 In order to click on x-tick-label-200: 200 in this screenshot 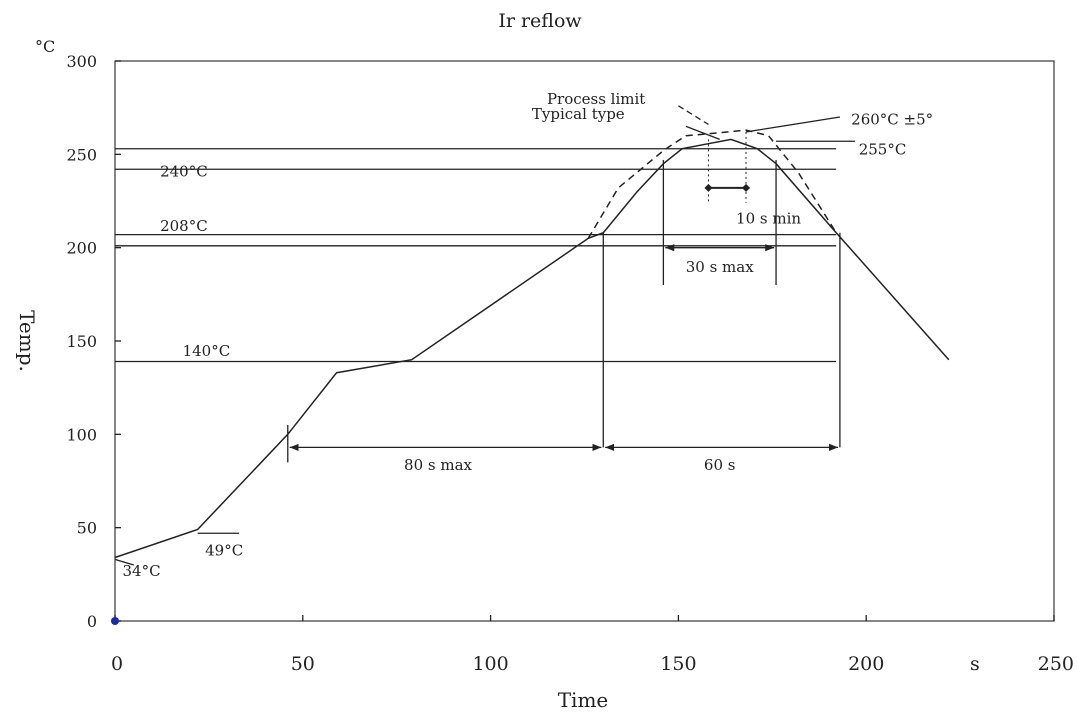, I will do `click(866, 664)`.